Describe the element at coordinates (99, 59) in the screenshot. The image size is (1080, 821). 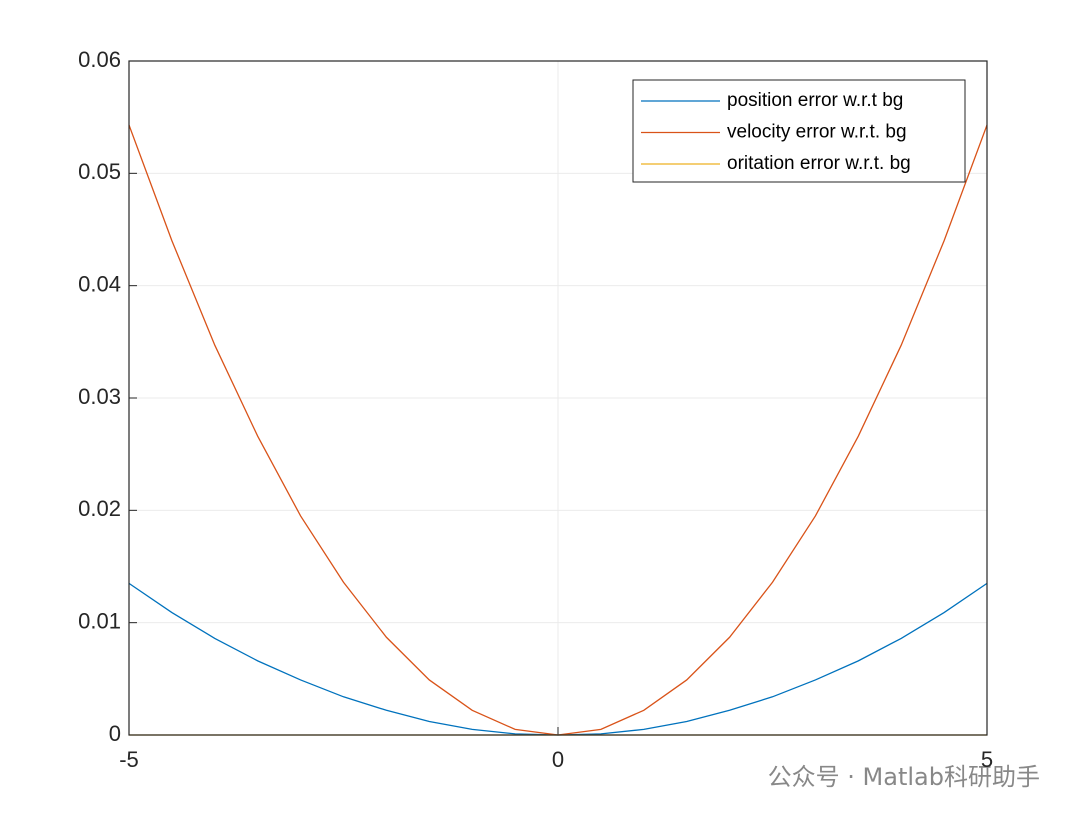
I see `y-tick-label: 0.06` at that location.